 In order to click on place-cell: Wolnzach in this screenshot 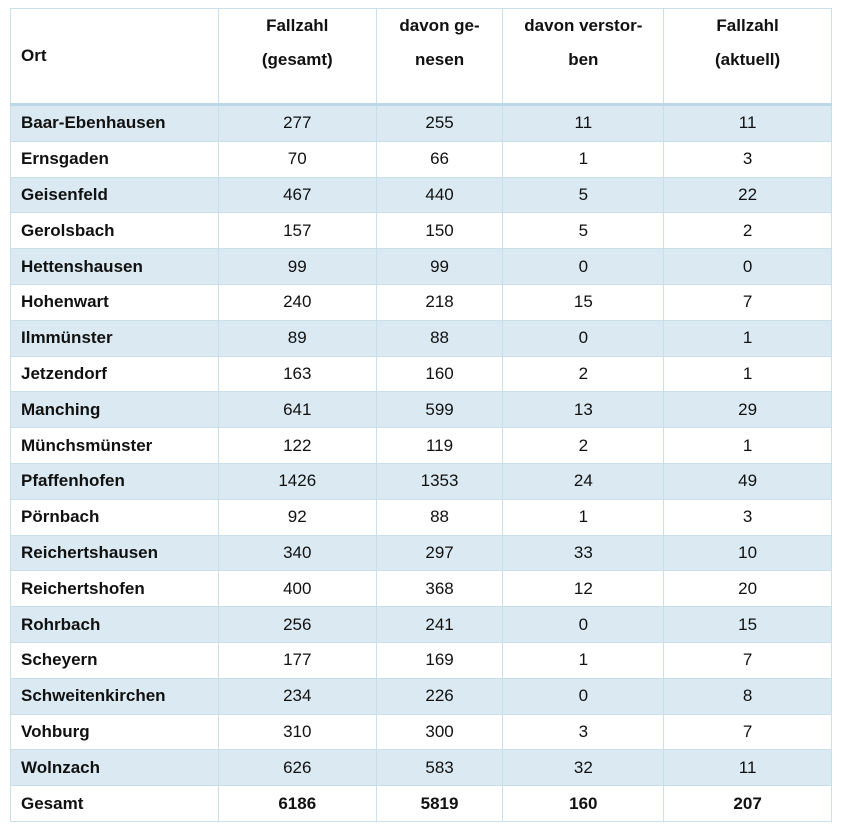, I will do `click(114, 768)`.